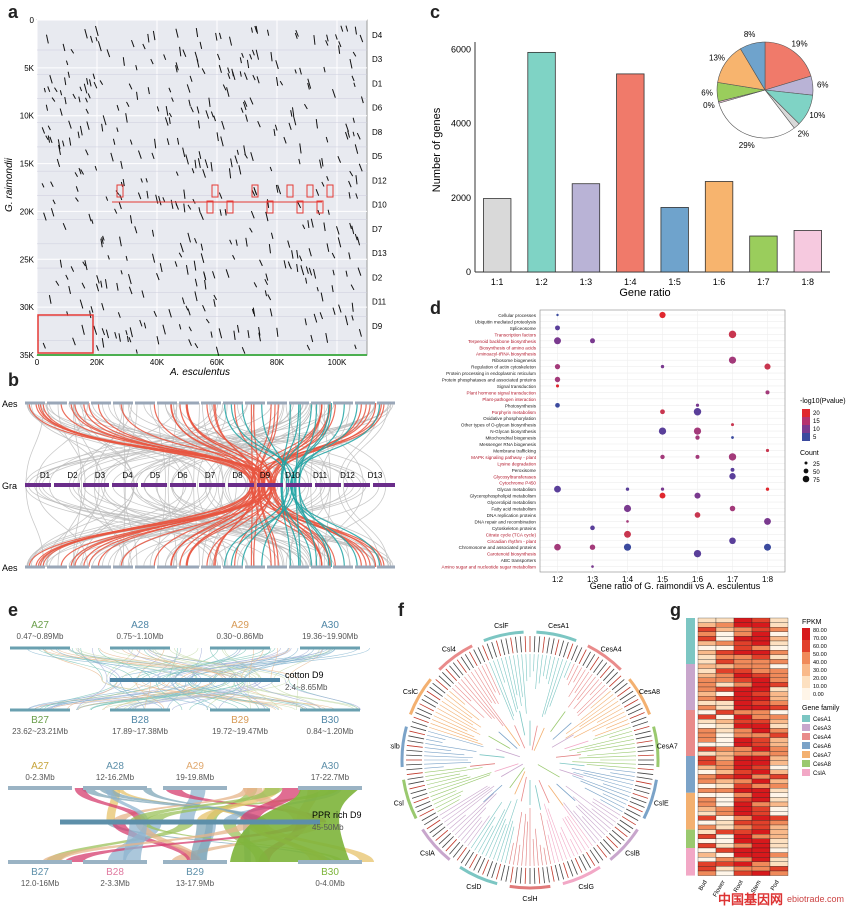 The image size is (850, 914). I want to click on panel-d-term: Other types of O-glycan biosynthesis, so click(499, 425).